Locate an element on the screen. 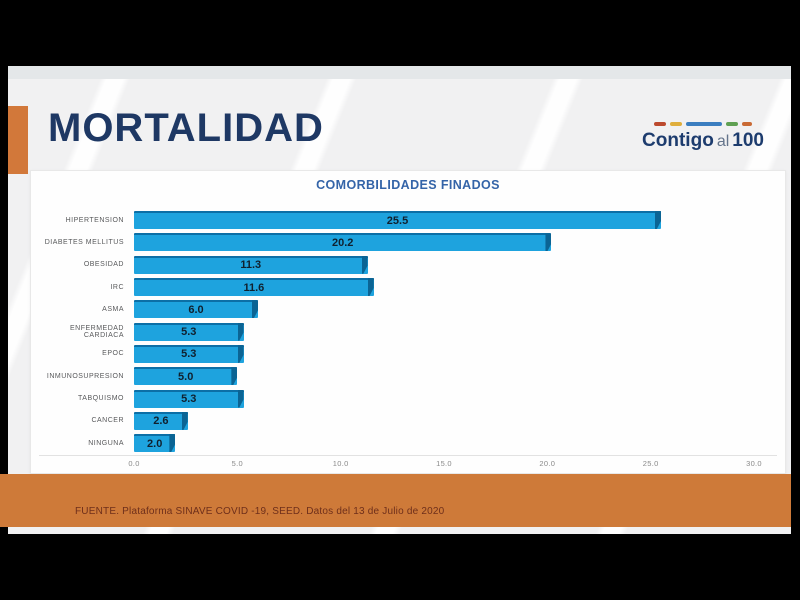 This screenshot has width=800, height=600. value-label: 25.5 is located at coordinates (397, 220).